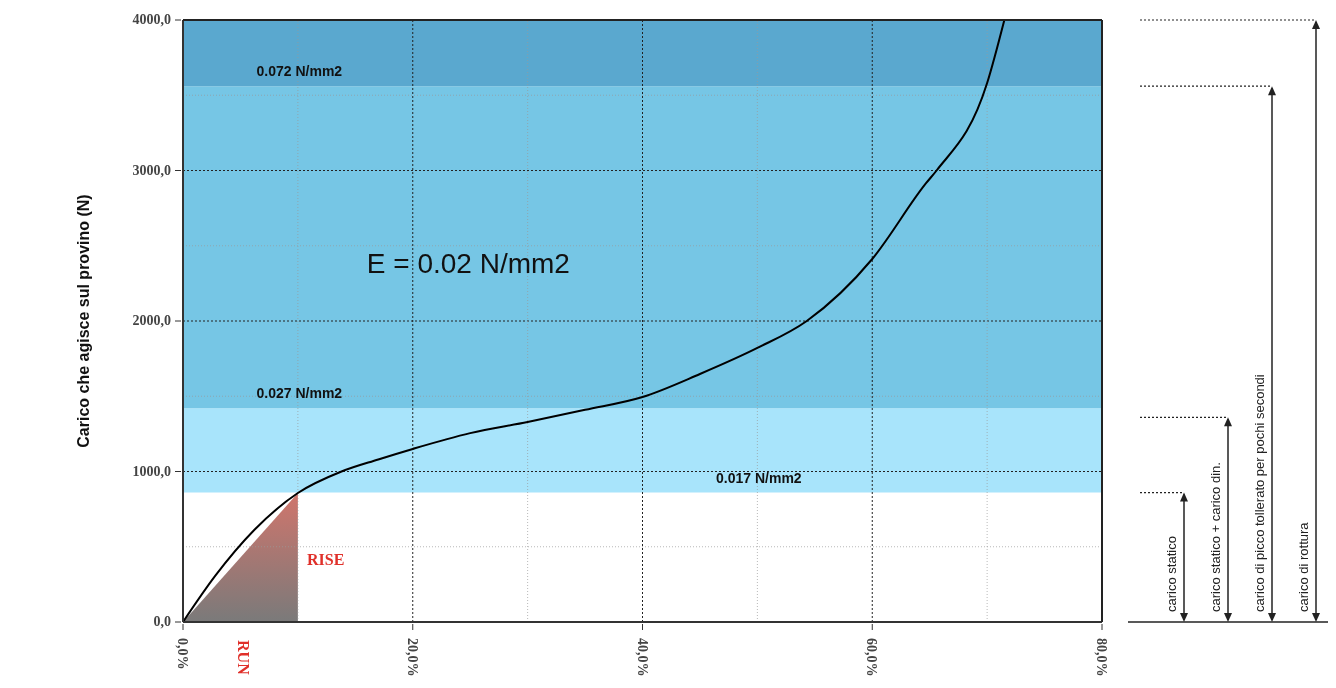  What do you see at coordinates (151, 19) in the screenshot?
I see `y-tick-label: 4000,0` at bounding box center [151, 19].